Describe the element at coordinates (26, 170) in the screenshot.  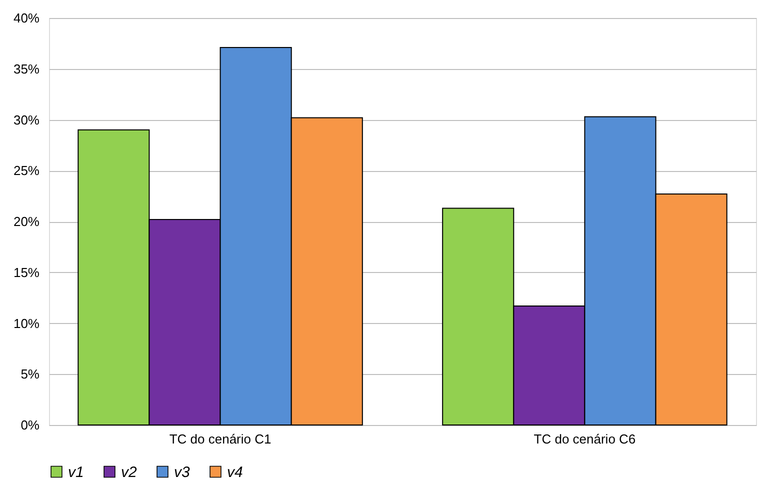
I see `y-tick-label: 25%` at that location.